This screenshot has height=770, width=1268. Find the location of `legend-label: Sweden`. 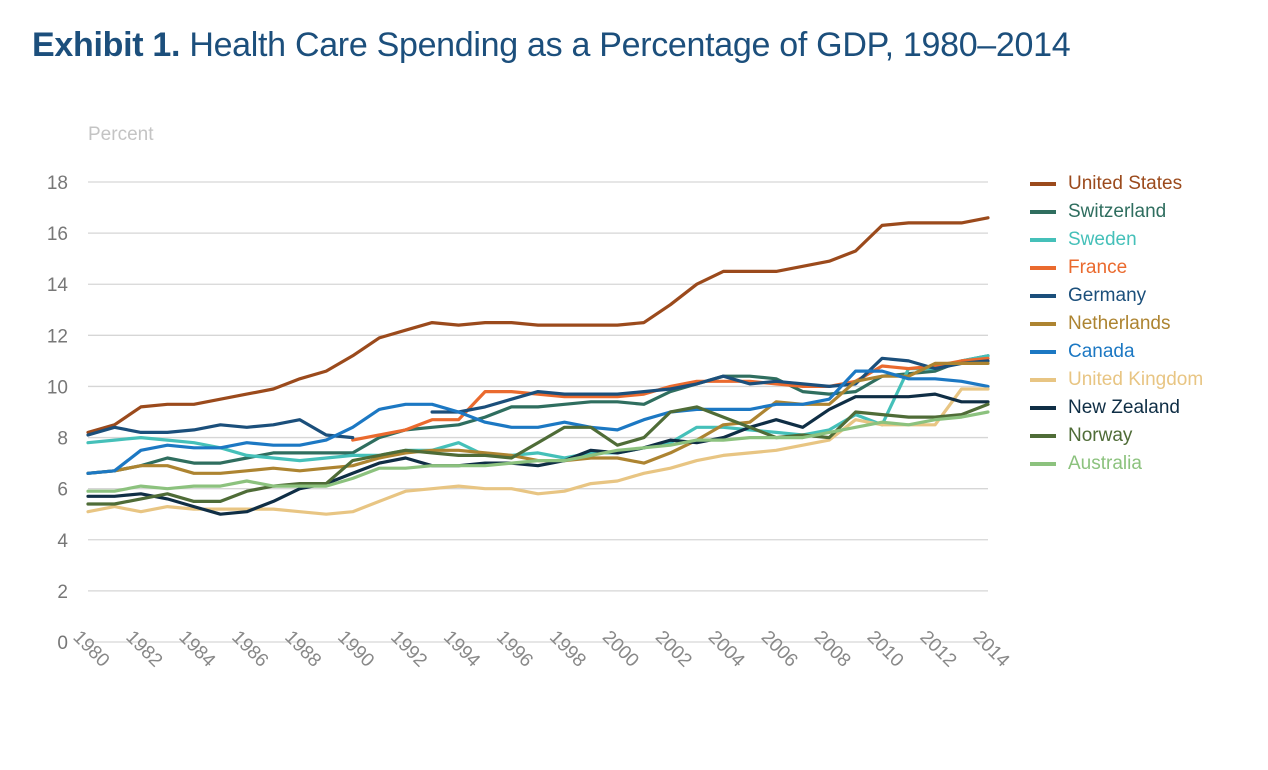

legend-label: Sweden is located at coordinates (1102, 239).